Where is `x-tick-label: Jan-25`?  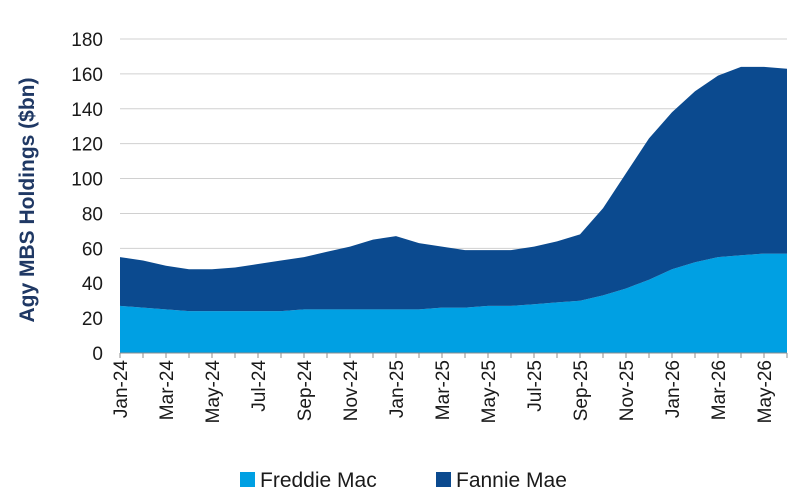
x-tick-label: Jan-25 is located at coordinates (397, 389).